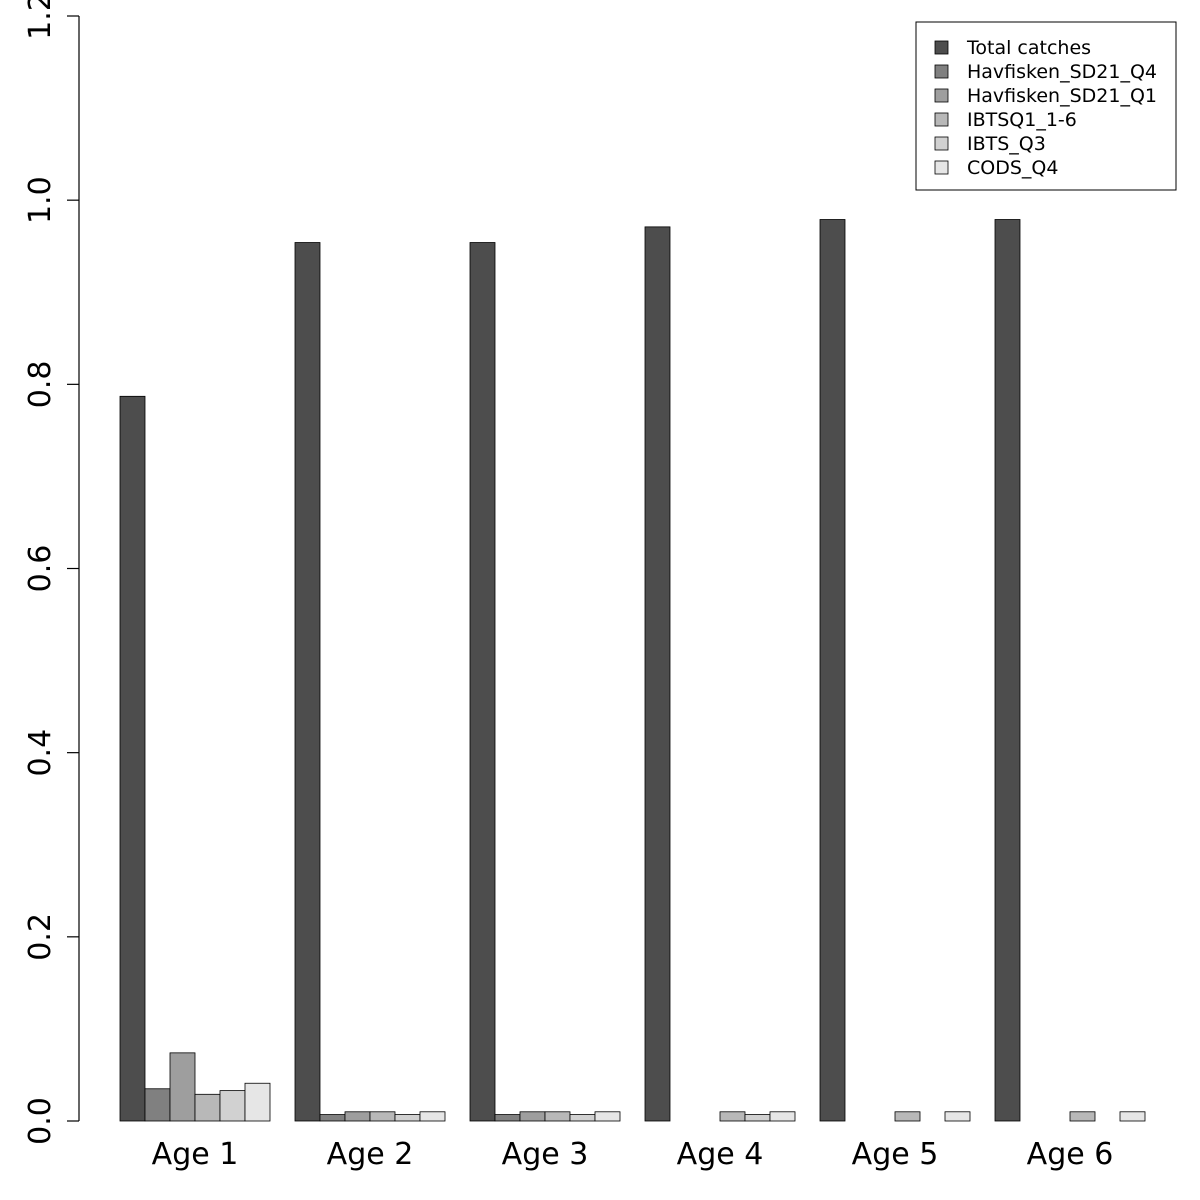 The height and width of the screenshot is (1200, 1200). I want to click on legend-label: CODS_Q4, so click(1012, 168).